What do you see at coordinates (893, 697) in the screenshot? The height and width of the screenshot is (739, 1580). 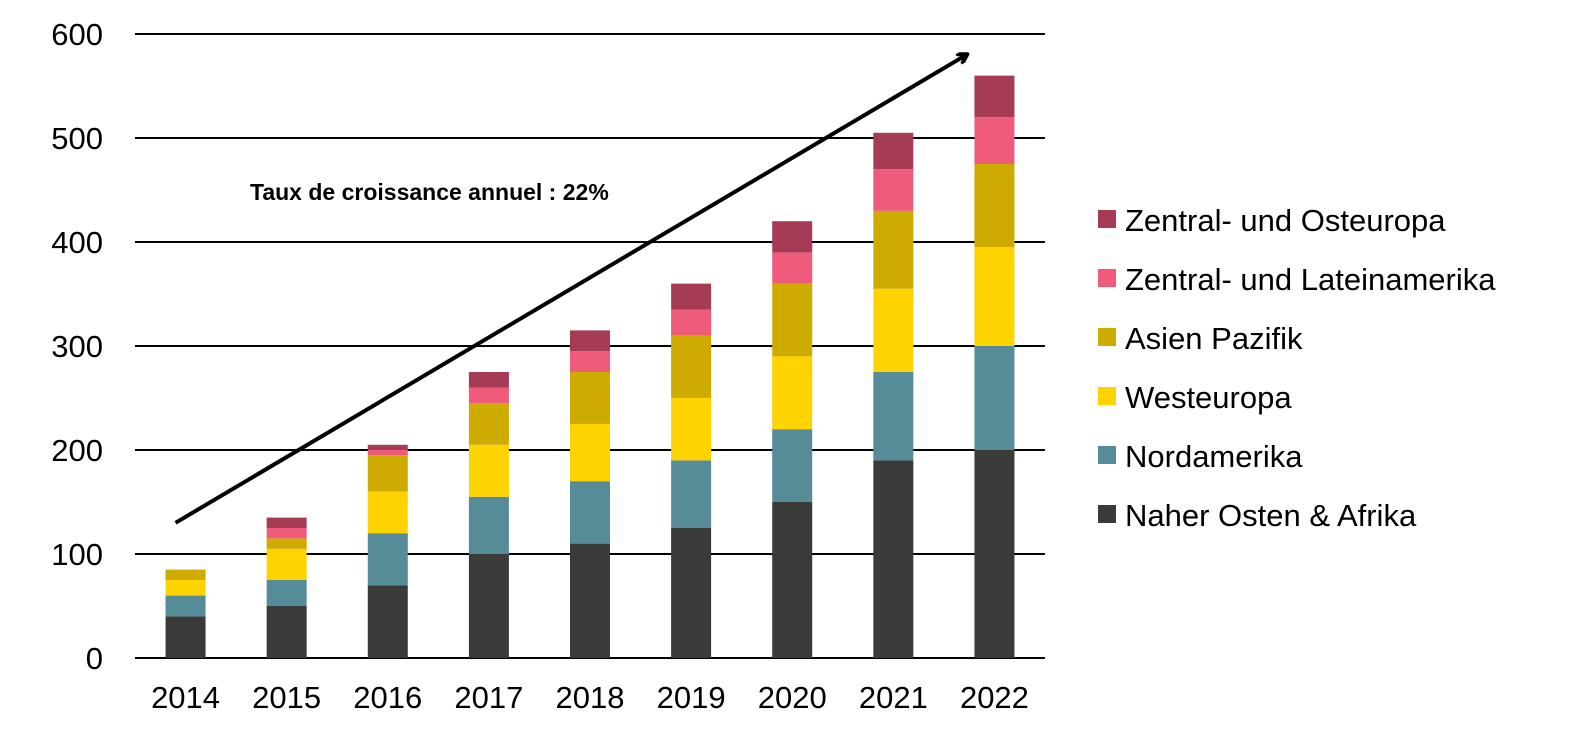 I see `x-tick-label: 2021` at bounding box center [893, 697].